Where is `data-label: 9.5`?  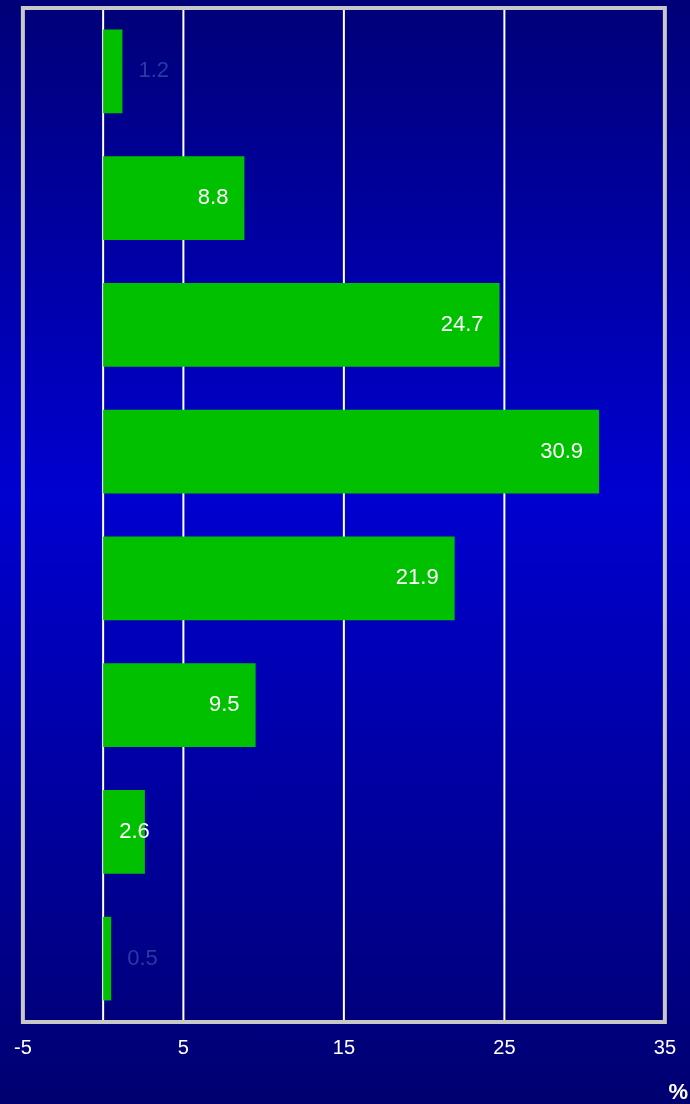 data-label: 9.5 is located at coordinates (224, 704).